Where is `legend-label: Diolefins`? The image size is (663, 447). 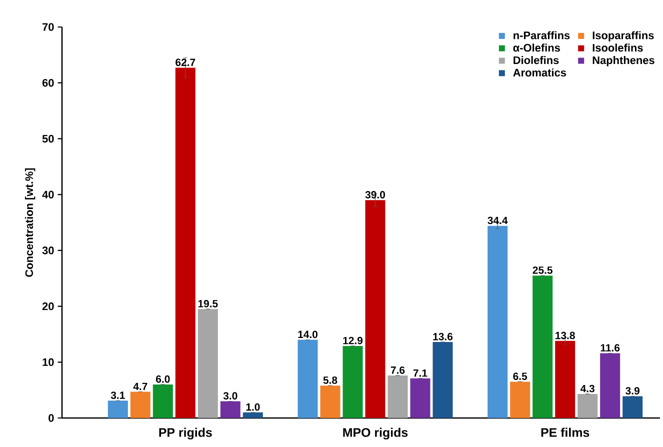
legend-label: Diolefins is located at coordinates (536, 60).